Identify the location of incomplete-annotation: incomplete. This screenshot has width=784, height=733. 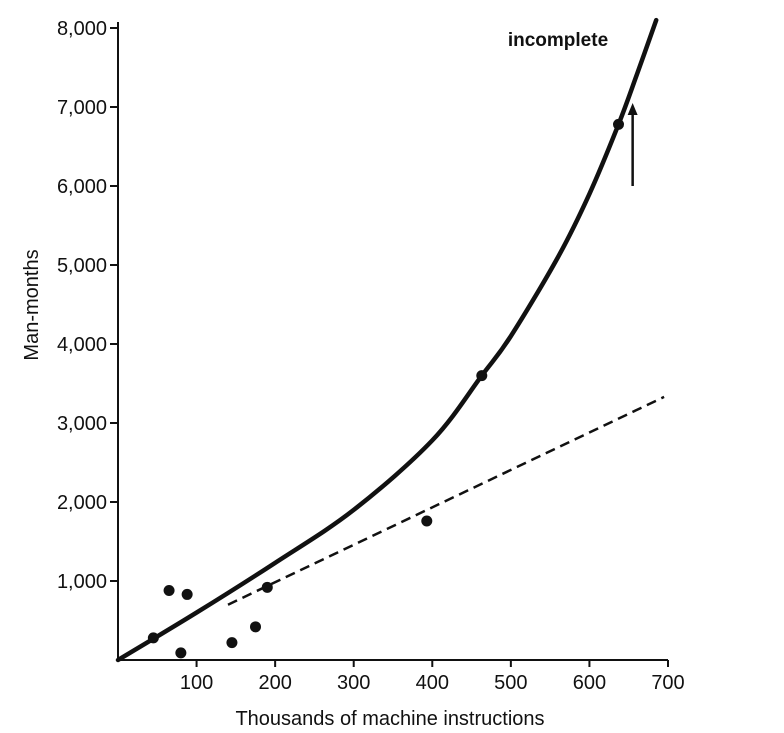
(558, 40).